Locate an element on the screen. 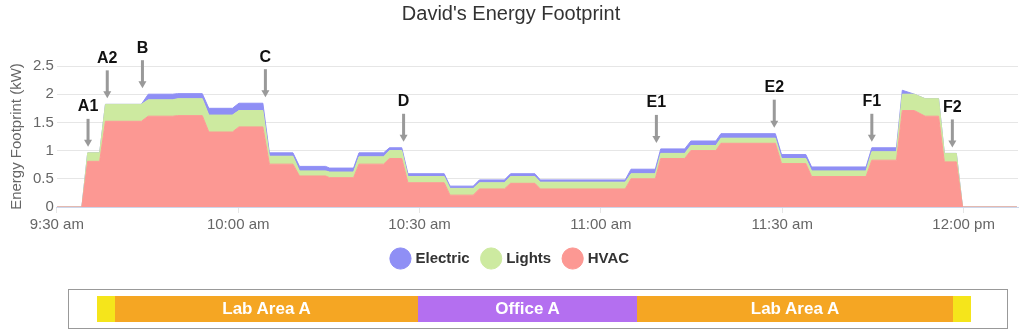 The image size is (1024, 331). annotation: D is located at coordinates (403, 101).